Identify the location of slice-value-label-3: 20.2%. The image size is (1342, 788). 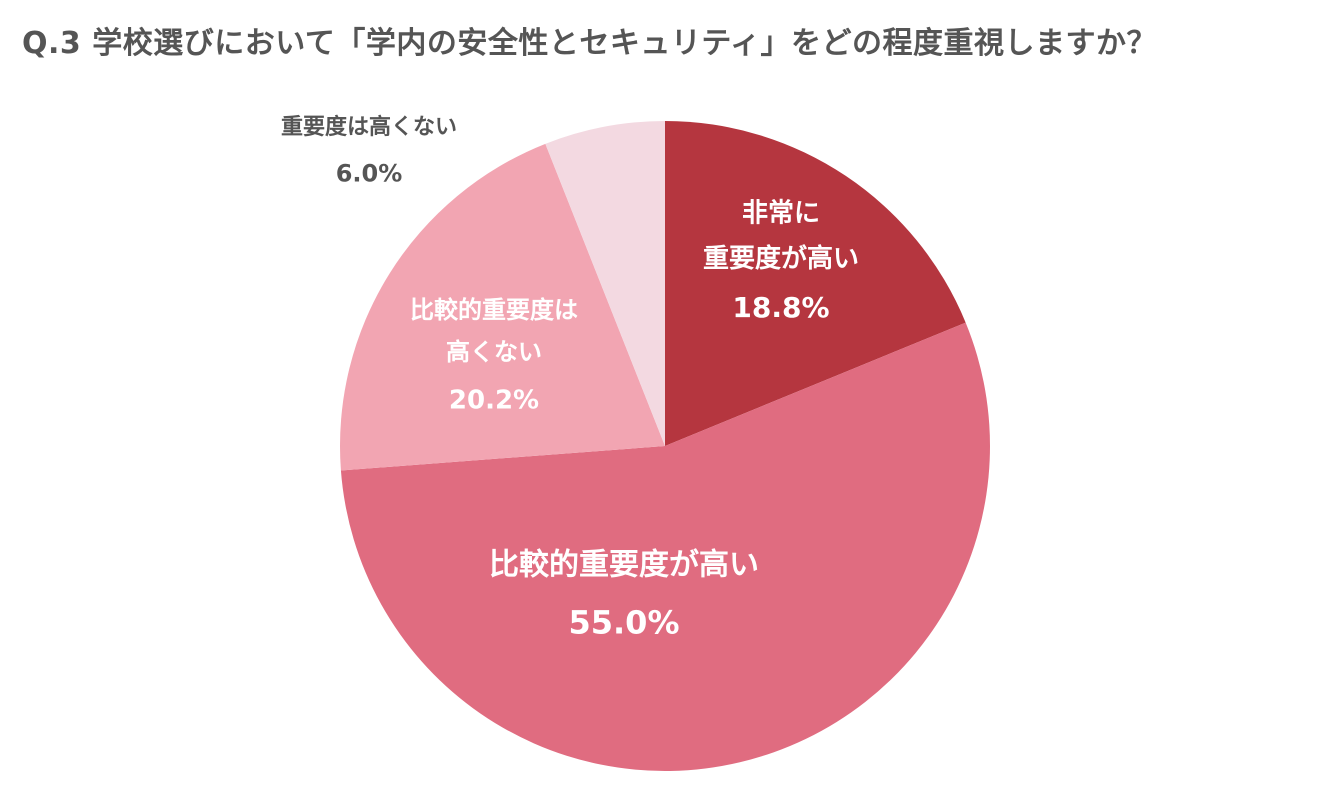
(494, 401).